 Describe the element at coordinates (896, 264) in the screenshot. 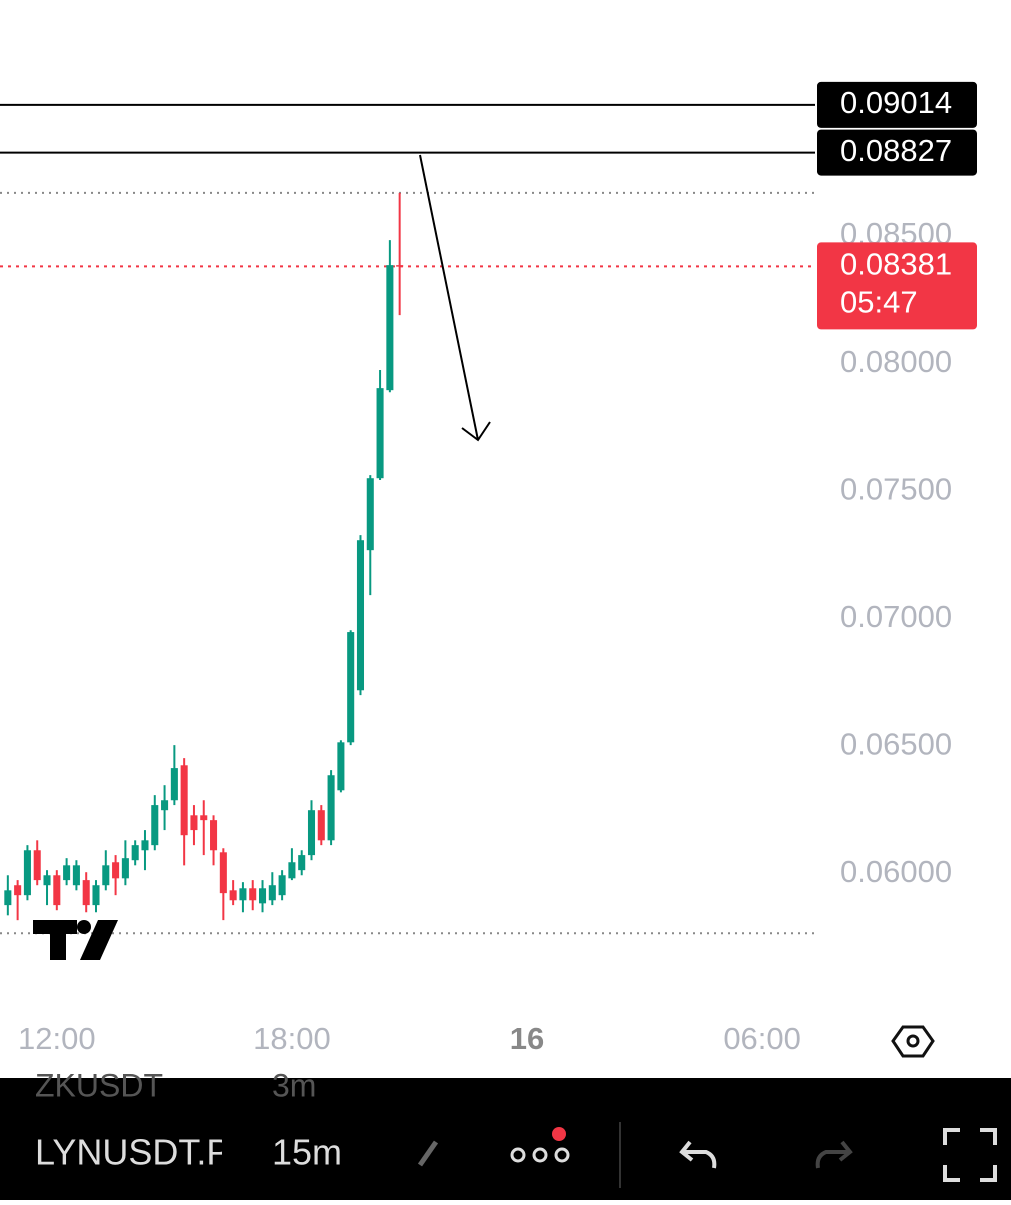

I see `price-tag-label: 0.08381` at that location.